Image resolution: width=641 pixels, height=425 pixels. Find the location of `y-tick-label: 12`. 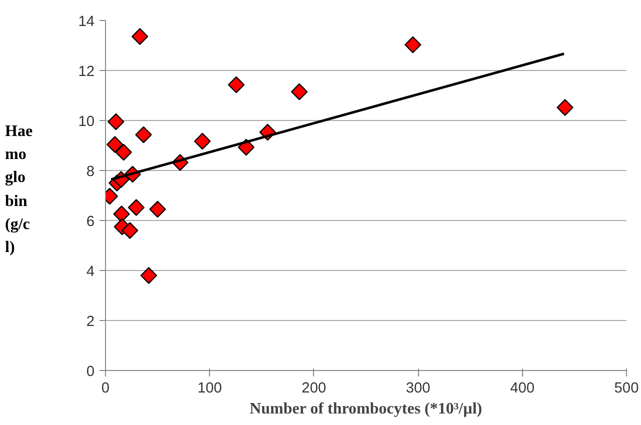

y-tick-label: 12 is located at coordinates (86, 72).